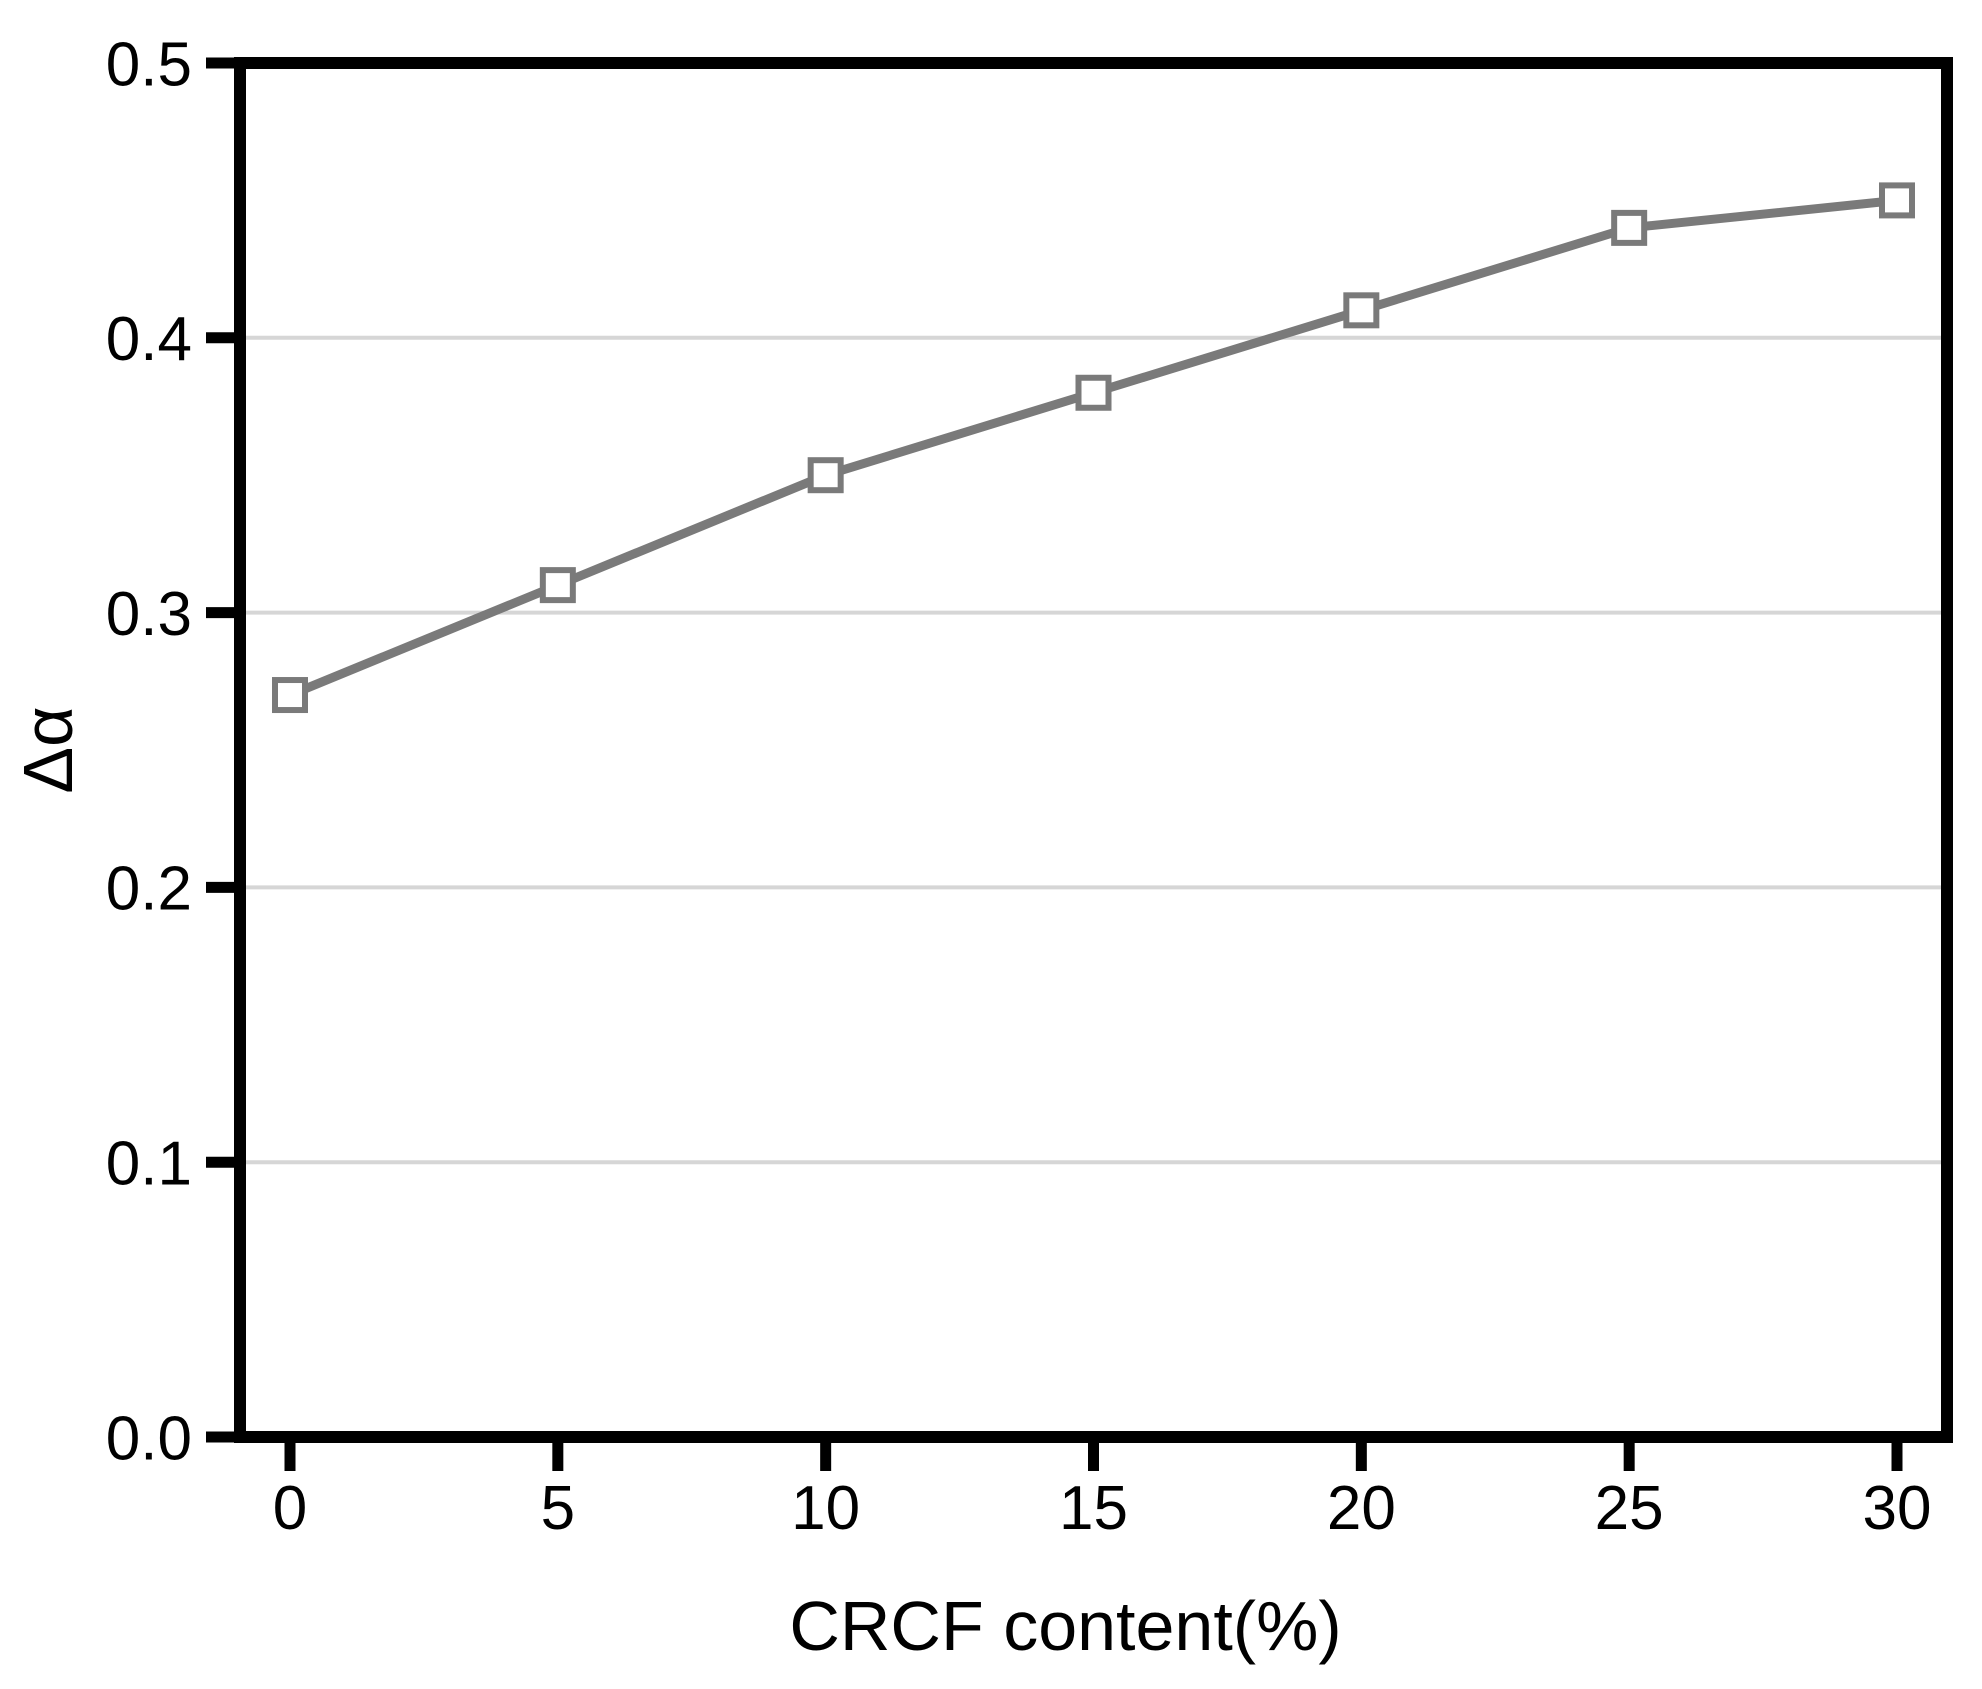  Describe the element at coordinates (48, 749) in the screenshot. I see `y-axis-title: Δα` at that location.